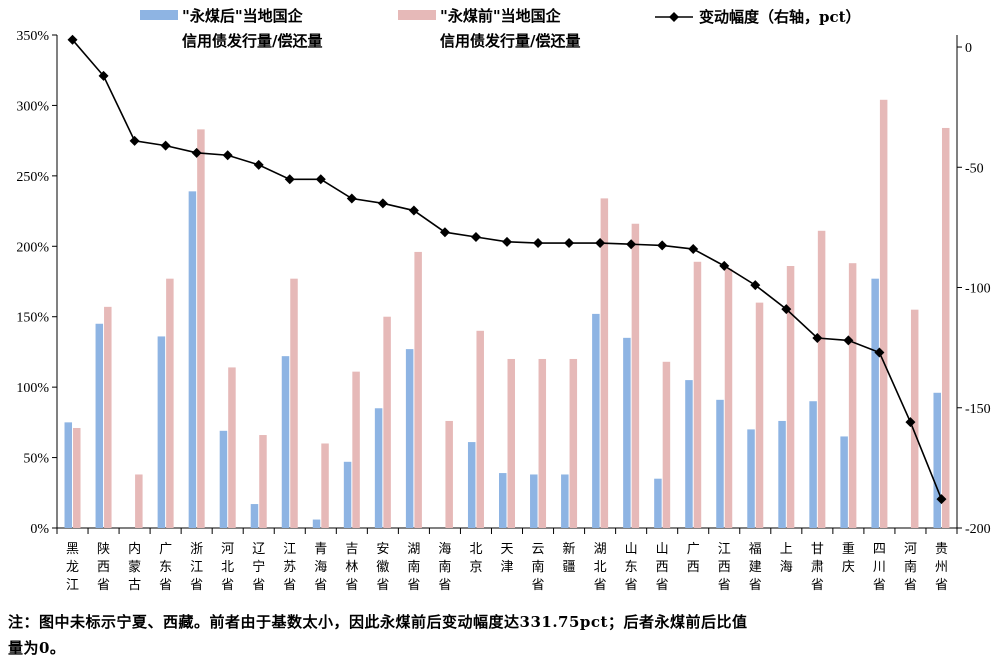  I want to click on category-label: 甘肃省, so click(817, 567).